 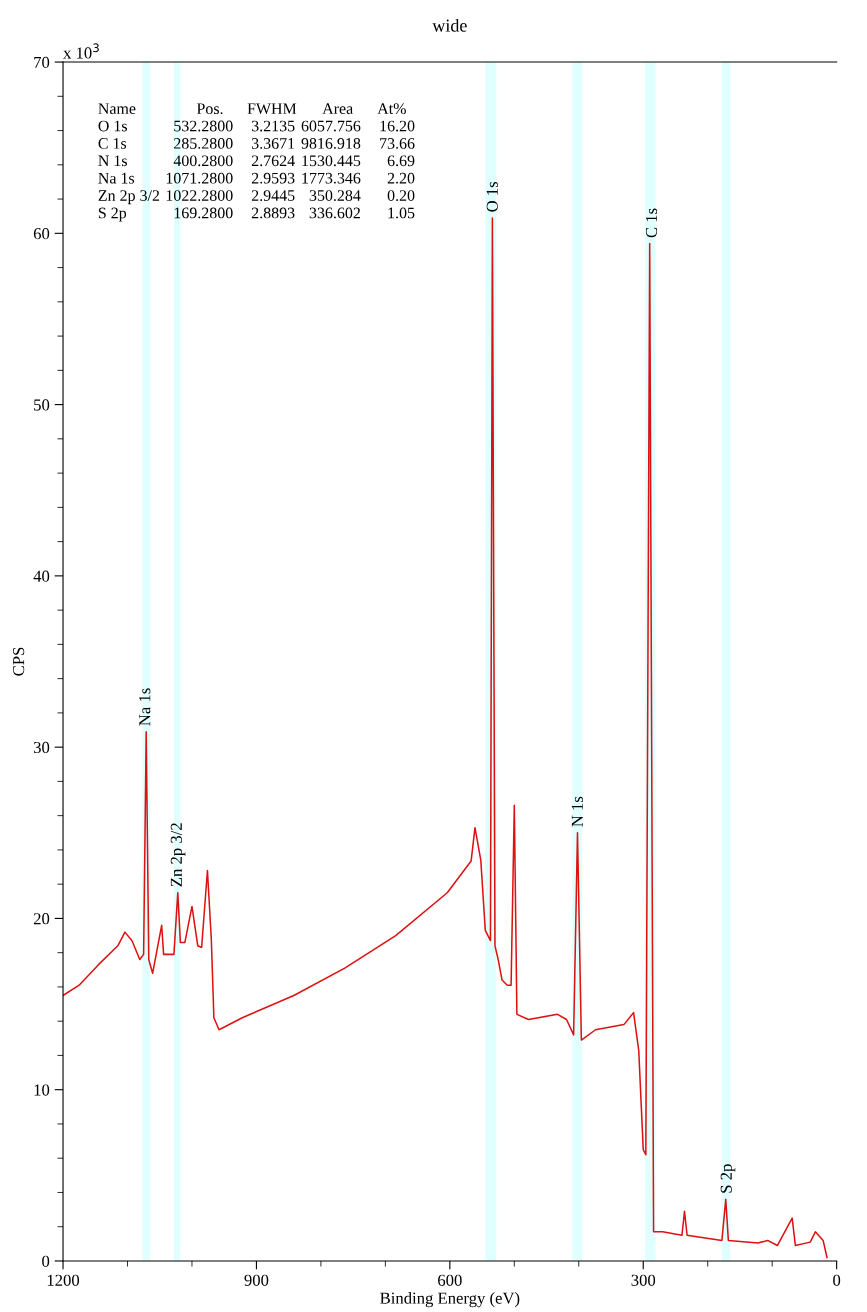 I want to click on annotation: 2.20, so click(x=401, y=178).